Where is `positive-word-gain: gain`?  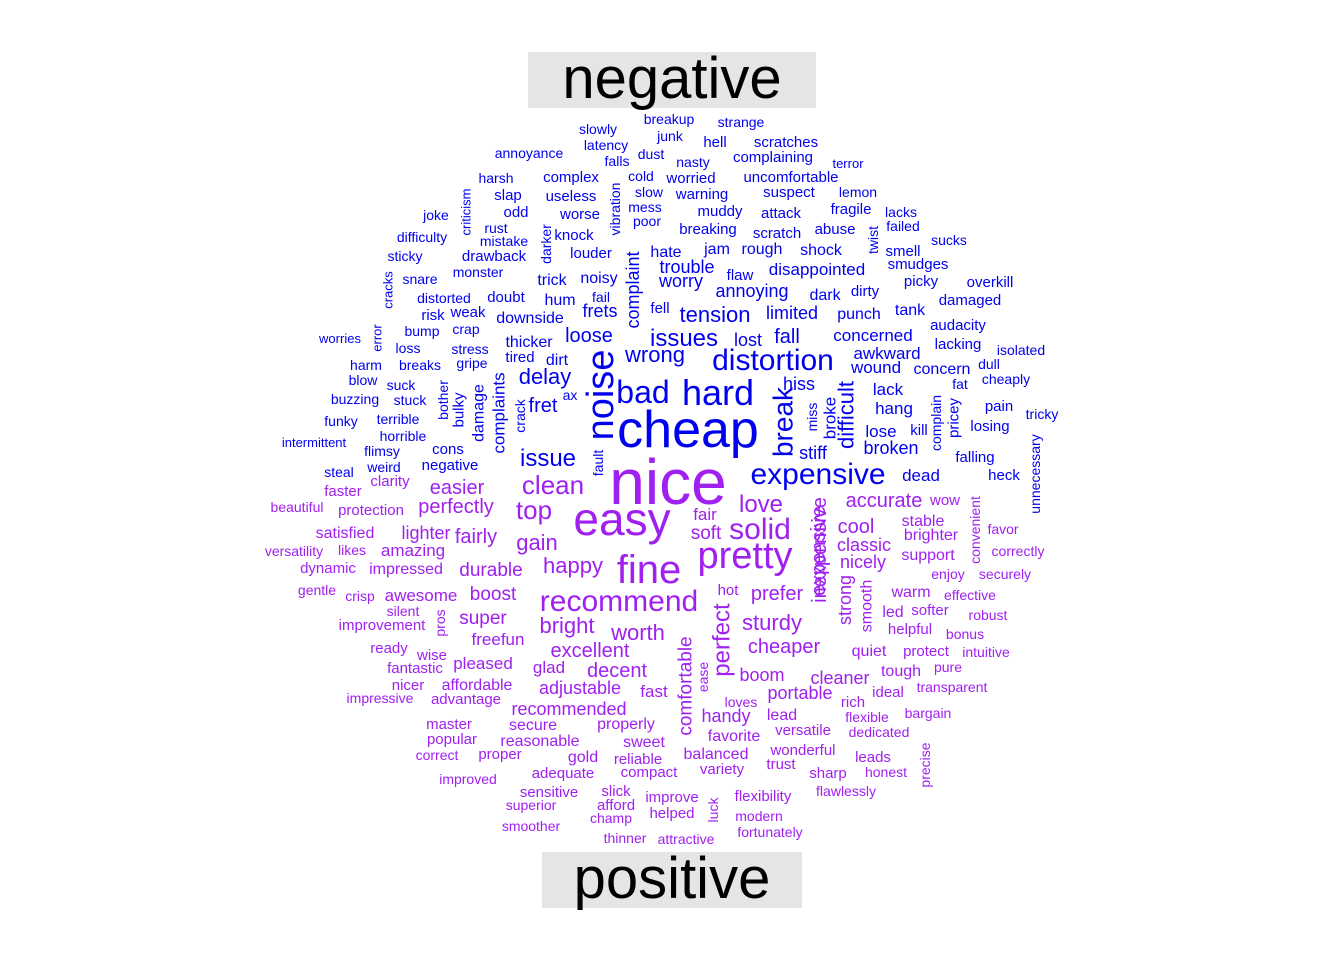 positive-word-gain: gain is located at coordinates (537, 542).